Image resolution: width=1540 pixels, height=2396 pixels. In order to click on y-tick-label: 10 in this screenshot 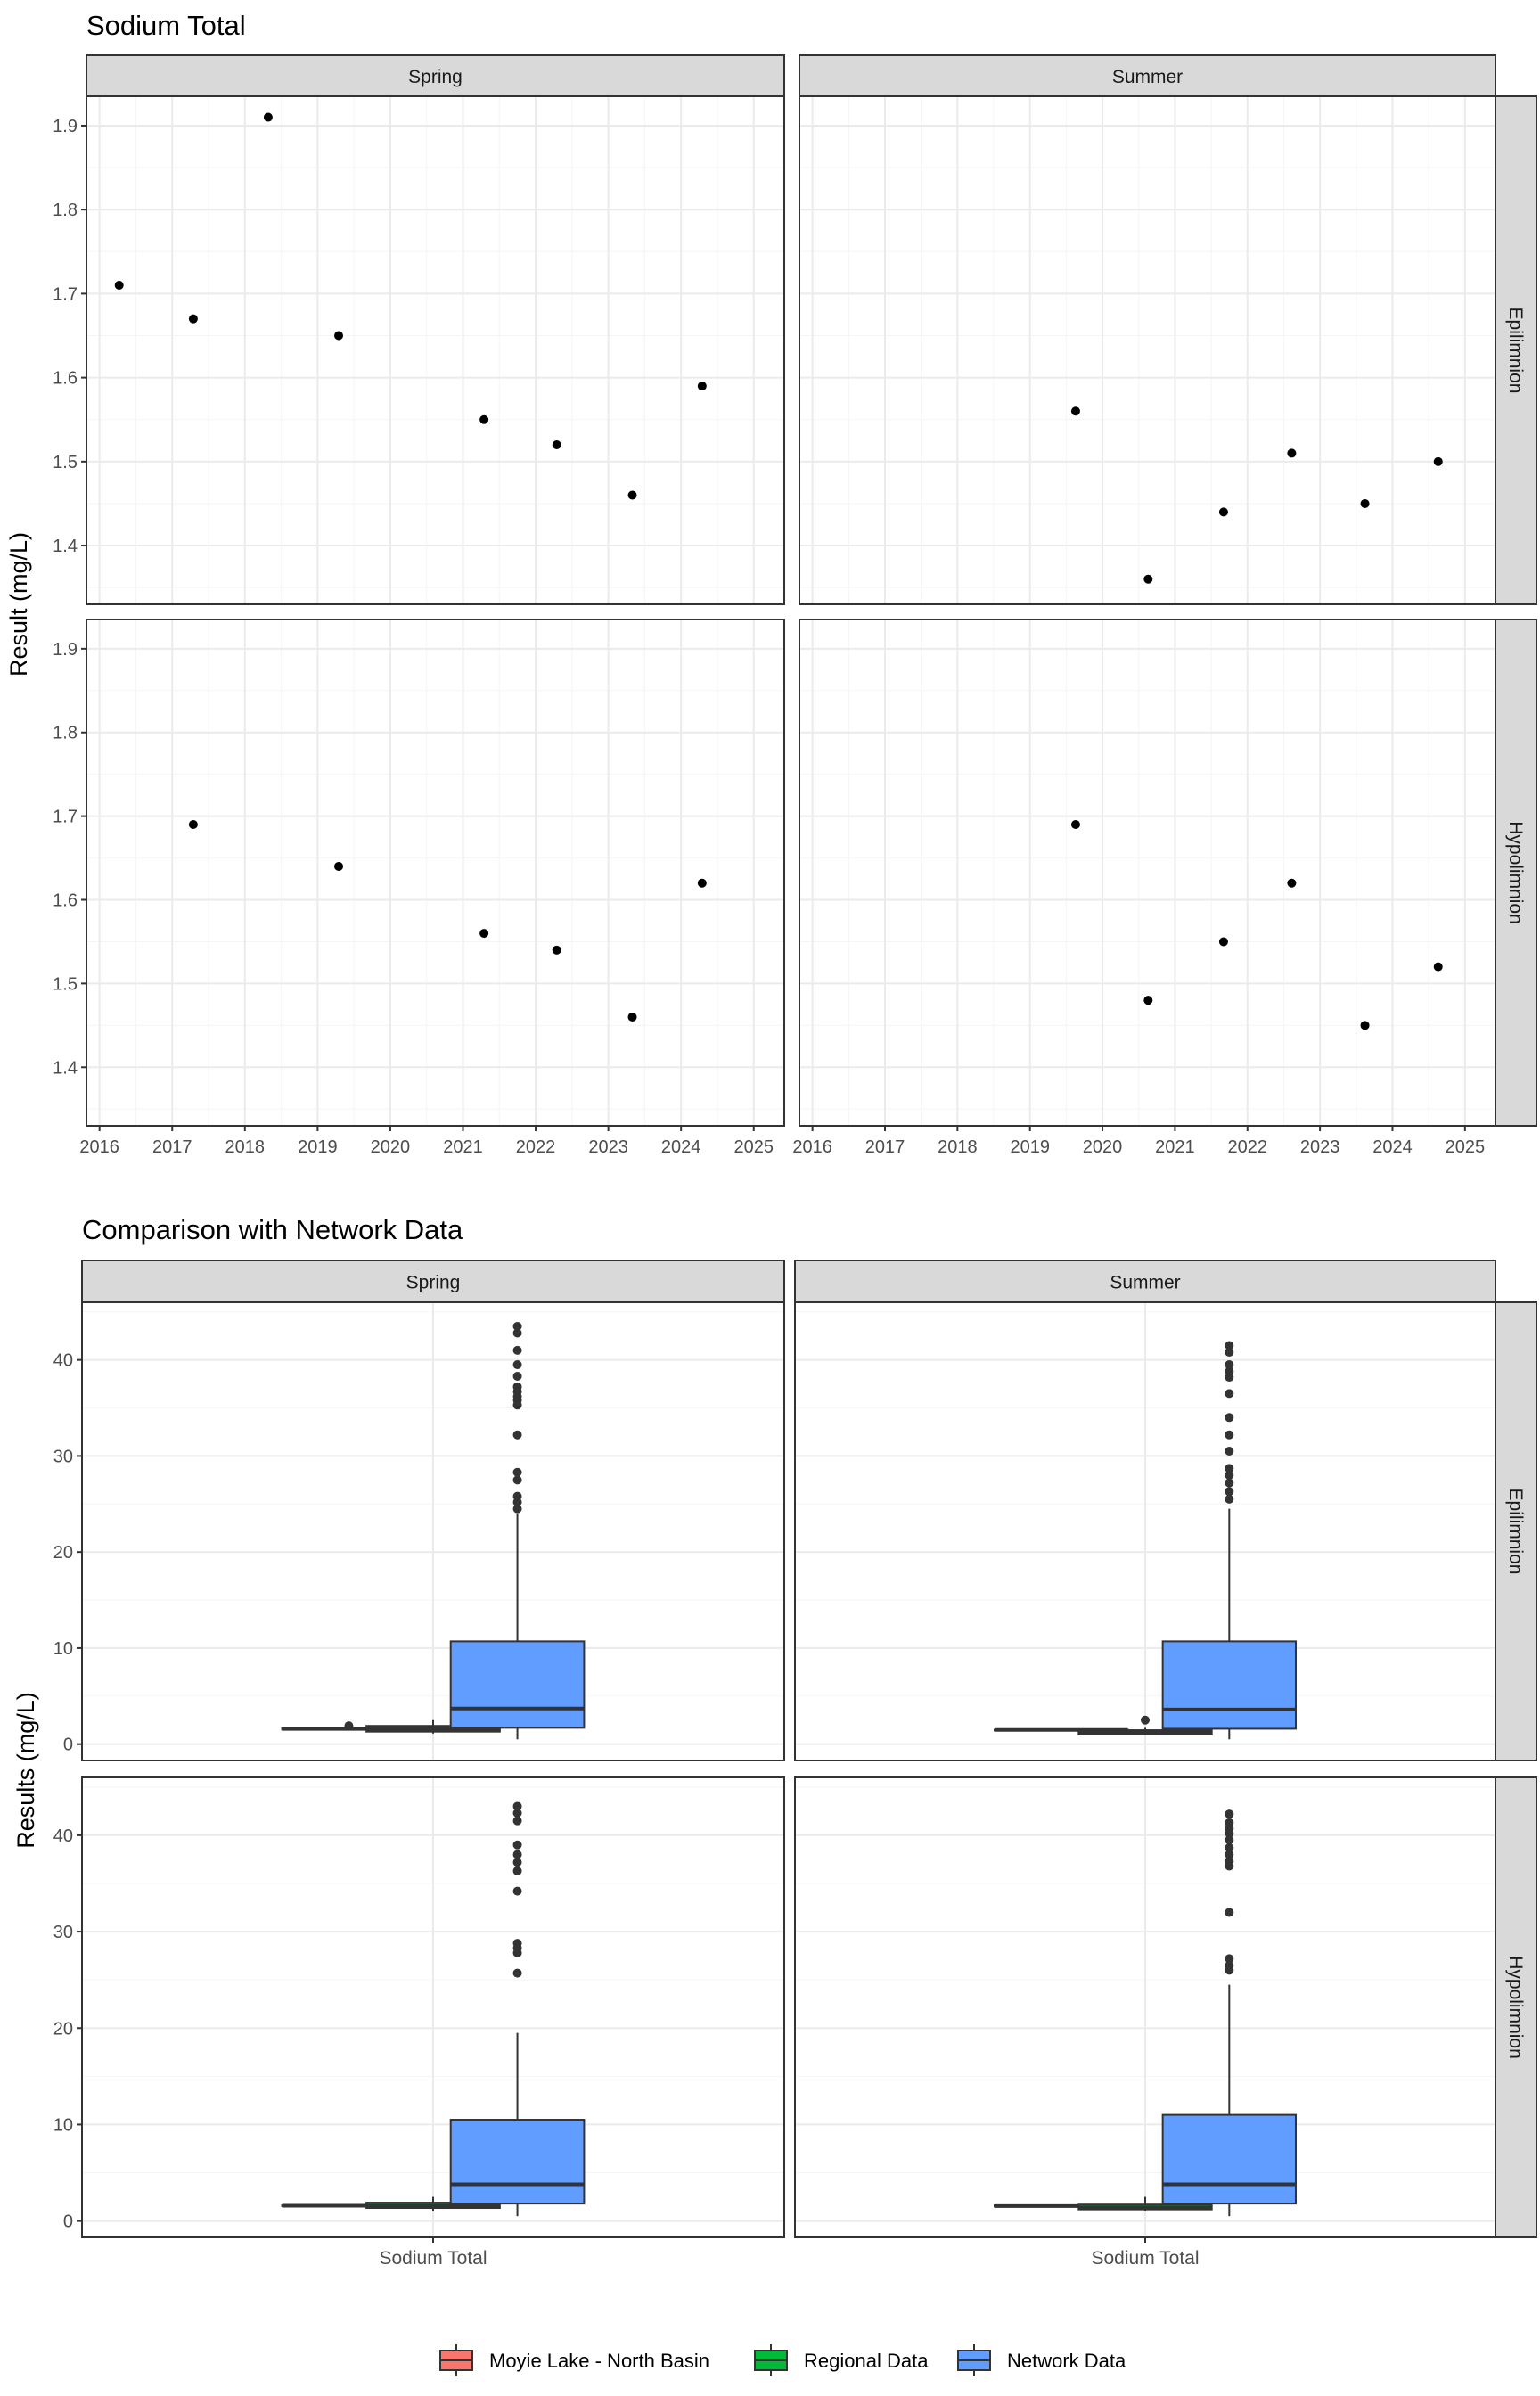, I will do `click(63, 1649)`.